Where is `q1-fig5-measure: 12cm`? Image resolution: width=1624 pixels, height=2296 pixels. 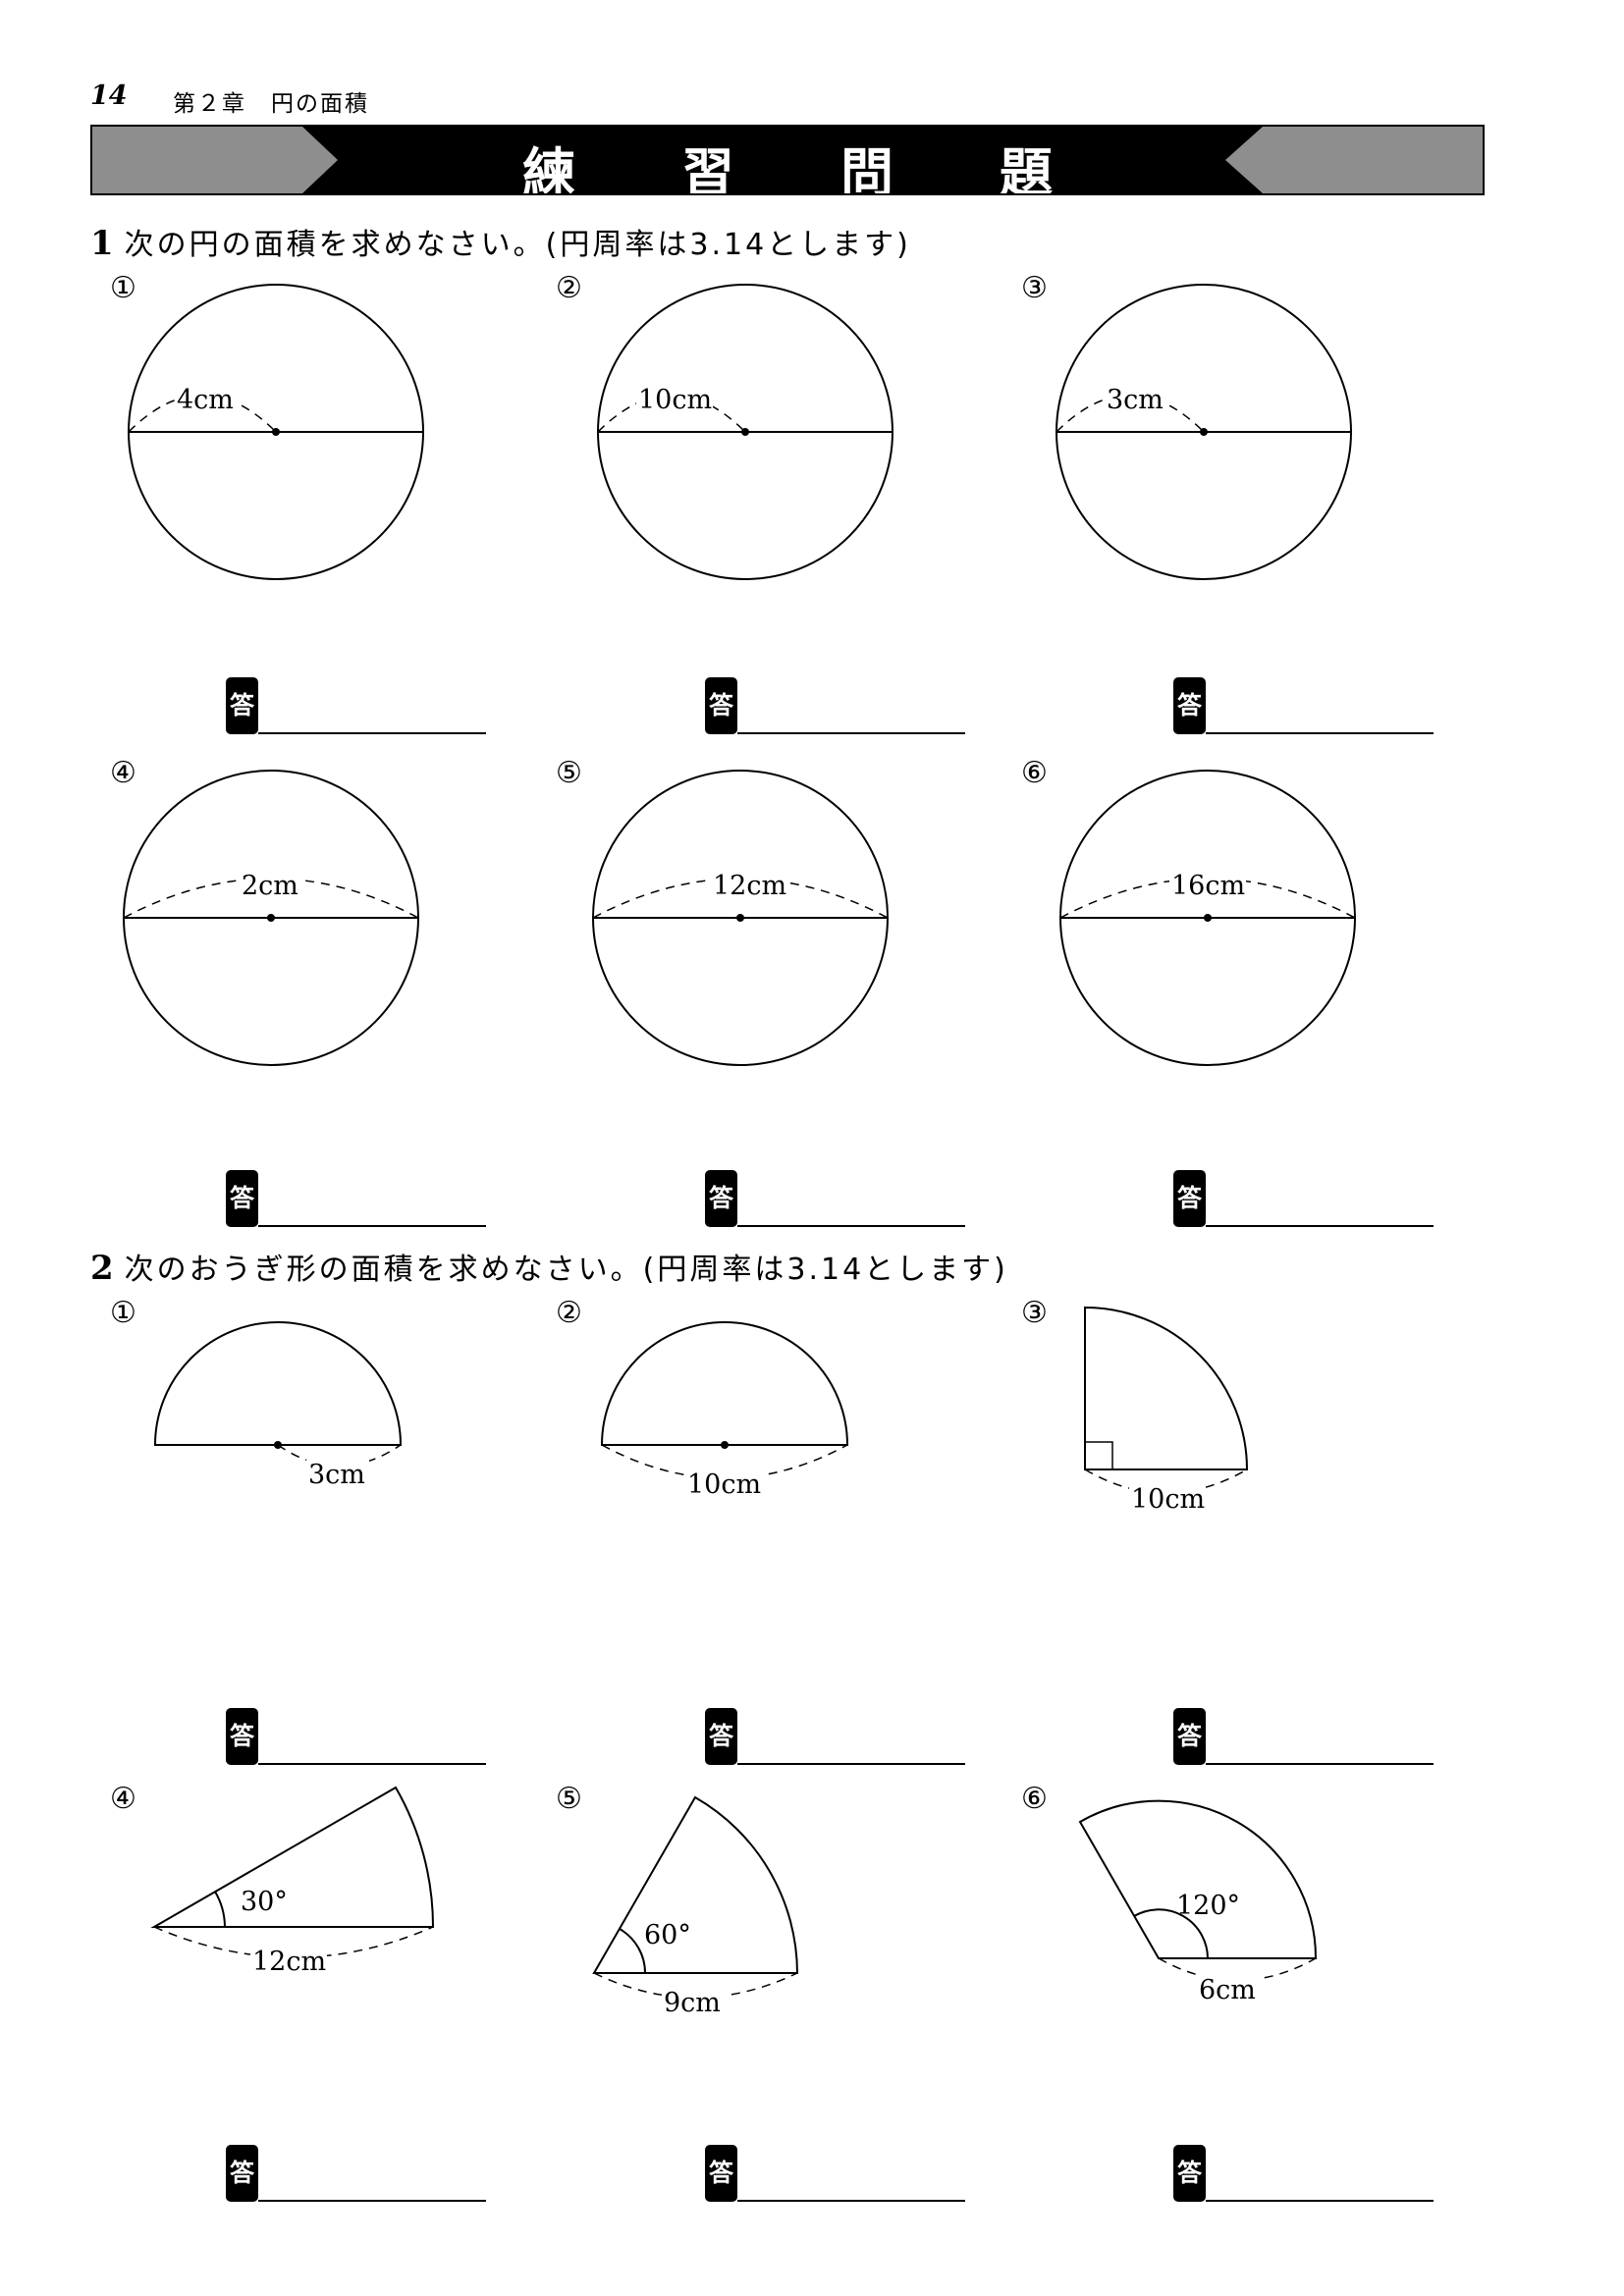 q1-fig5-measure: 12cm is located at coordinates (749, 886).